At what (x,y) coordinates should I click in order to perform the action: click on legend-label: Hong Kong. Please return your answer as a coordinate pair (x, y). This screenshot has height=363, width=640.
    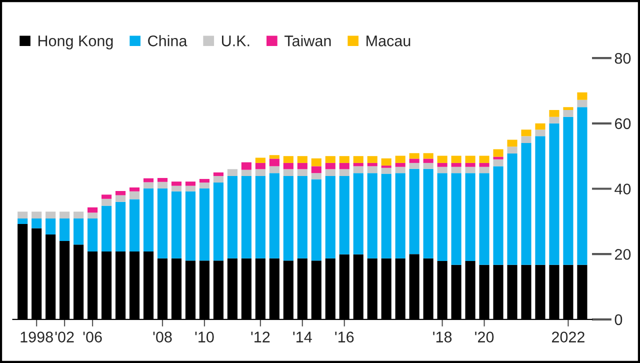
    Looking at the image, I should click on (75, 43).